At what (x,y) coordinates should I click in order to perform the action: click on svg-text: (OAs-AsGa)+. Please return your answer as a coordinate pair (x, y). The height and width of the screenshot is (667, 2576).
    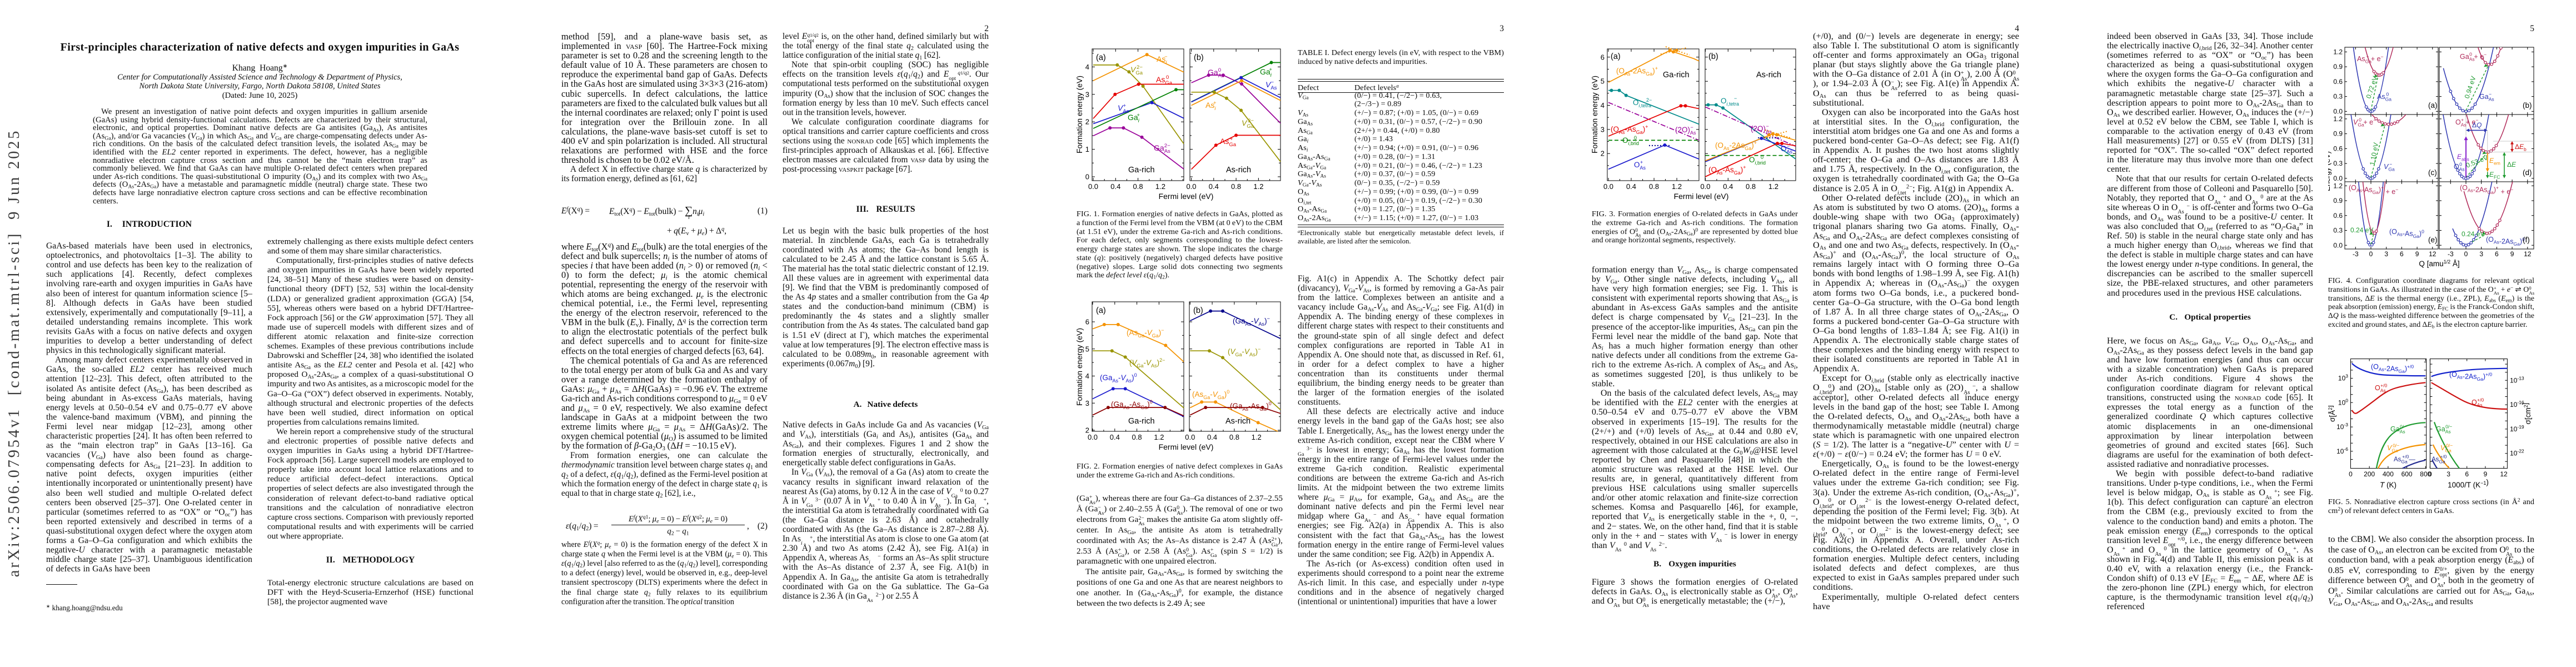
    Looking at the image, I should click on (1727, 170).